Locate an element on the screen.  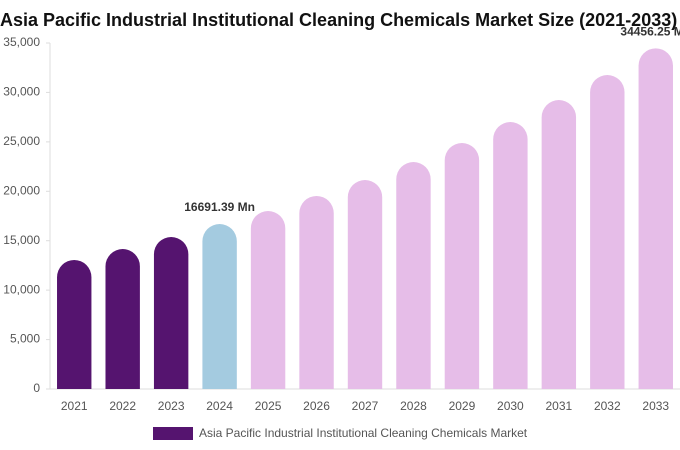
y-tick-label: 30,000 is located at coordinates (21, 92).